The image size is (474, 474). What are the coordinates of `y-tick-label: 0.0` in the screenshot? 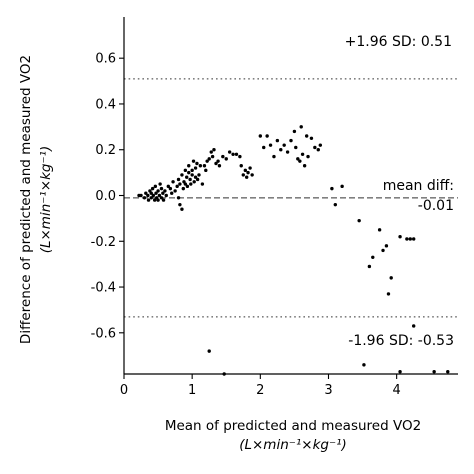 It's located at (105, 196).